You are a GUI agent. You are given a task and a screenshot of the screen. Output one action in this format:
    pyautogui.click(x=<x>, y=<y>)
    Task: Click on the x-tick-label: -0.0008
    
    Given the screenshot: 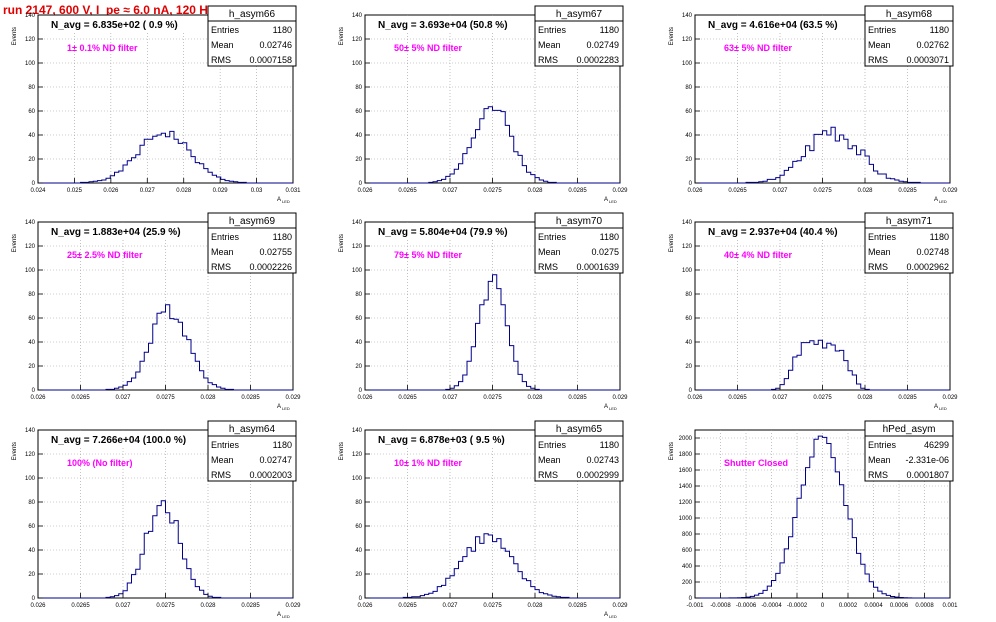 What is the action you would take?
    pyautogui.click(x=720, y=606)
    